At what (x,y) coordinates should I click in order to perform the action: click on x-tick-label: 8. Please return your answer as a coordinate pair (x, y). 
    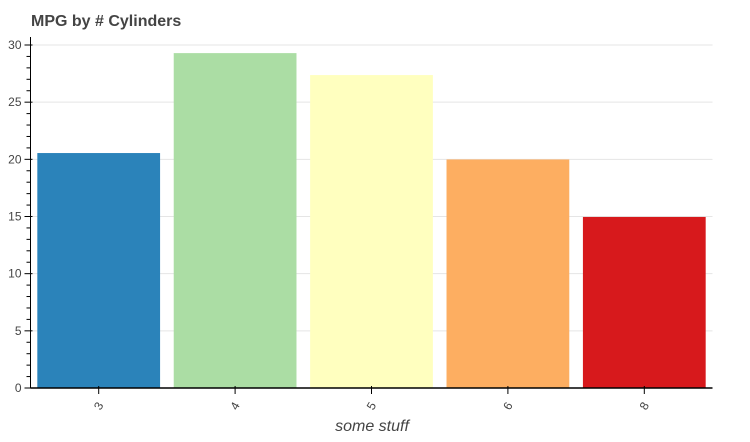
    Looking at the image, I should click on (645, 405).